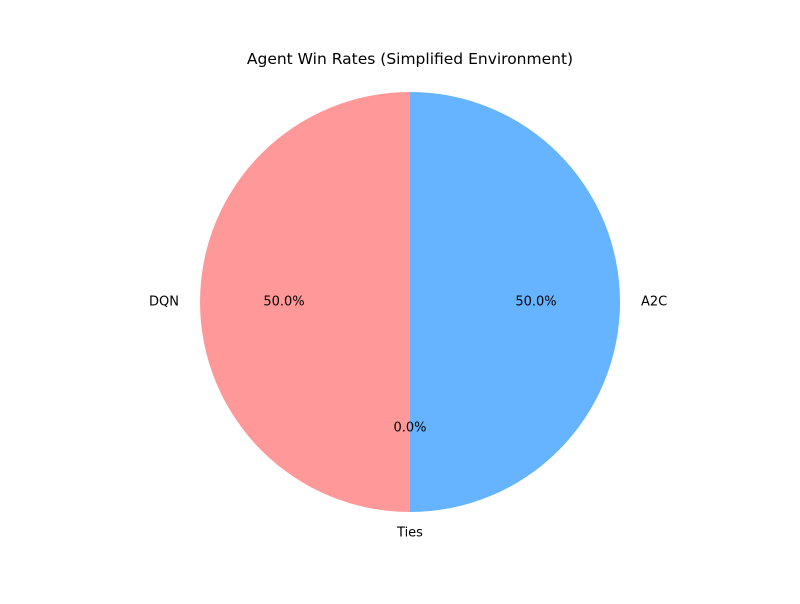 Image resolution: width=800 pixels, height=604 pixels. What do you see at coordinates (409, 533) in the screenshot?
I see `slice-label-ties: Ties` at bounding box center [409, 533].